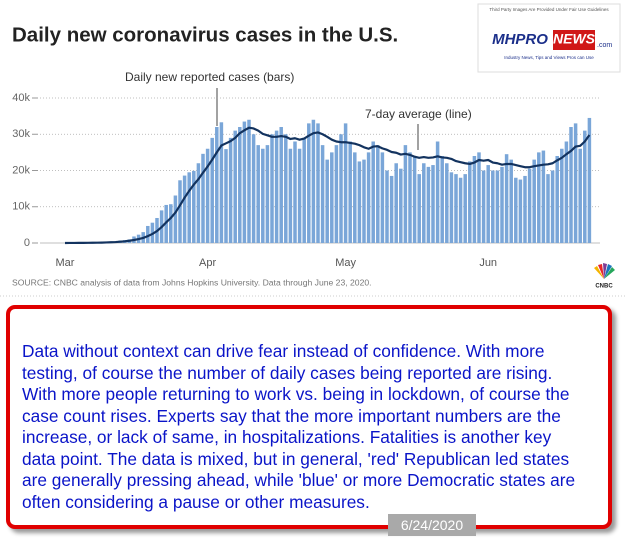 The height and width of the screenshot is (553, 625). What do you see at coordinates (520, 39) in the screenshot?
I see `logo-brand: MHPRO` at bounding box center [520, 39].